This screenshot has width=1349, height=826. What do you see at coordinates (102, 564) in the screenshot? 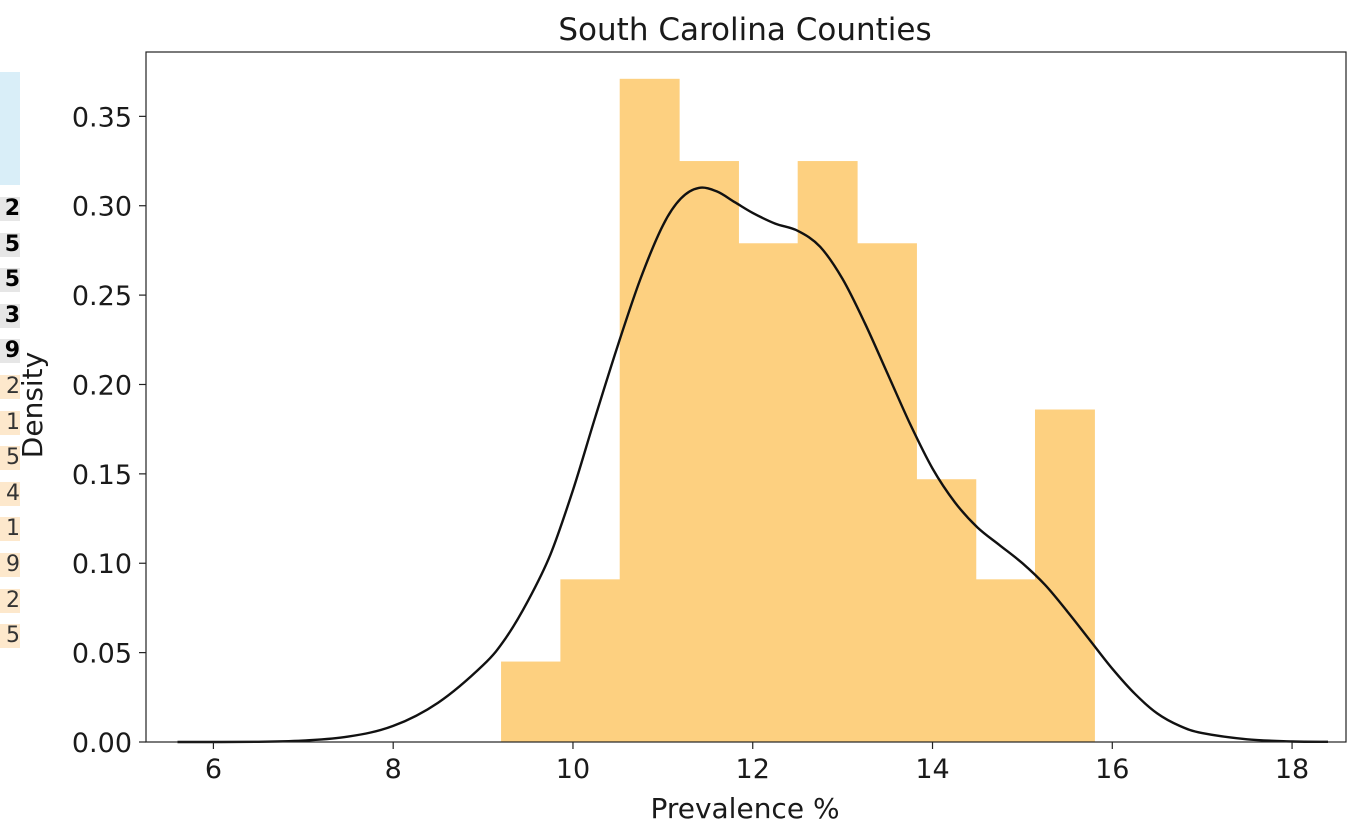
I see `y-tick-label: 0.10` at bounding box center [102, 564].